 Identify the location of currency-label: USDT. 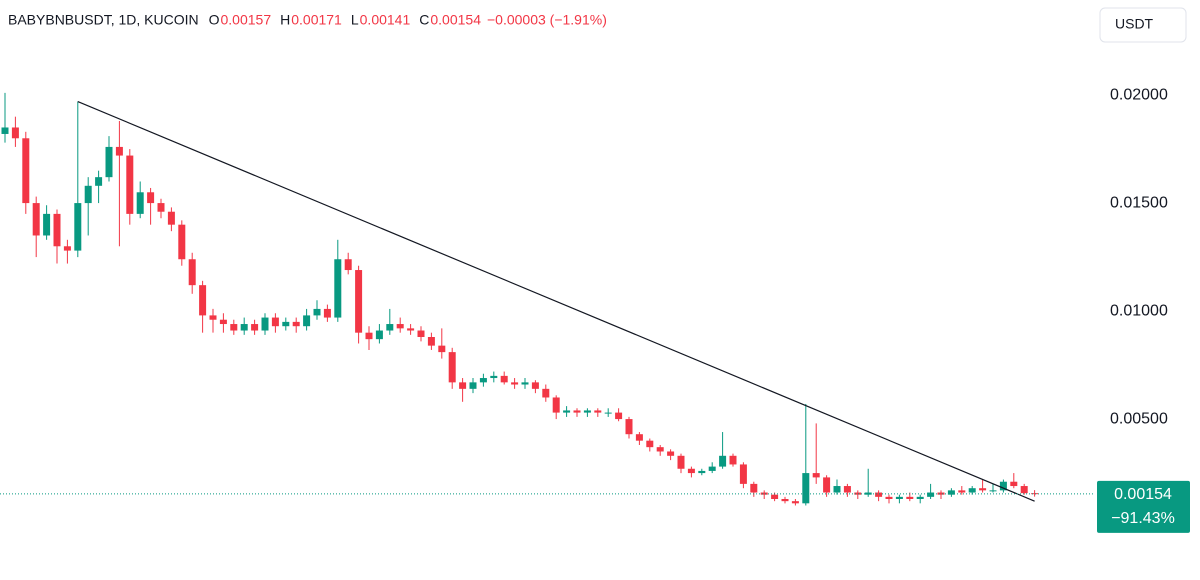
(1134, 24).